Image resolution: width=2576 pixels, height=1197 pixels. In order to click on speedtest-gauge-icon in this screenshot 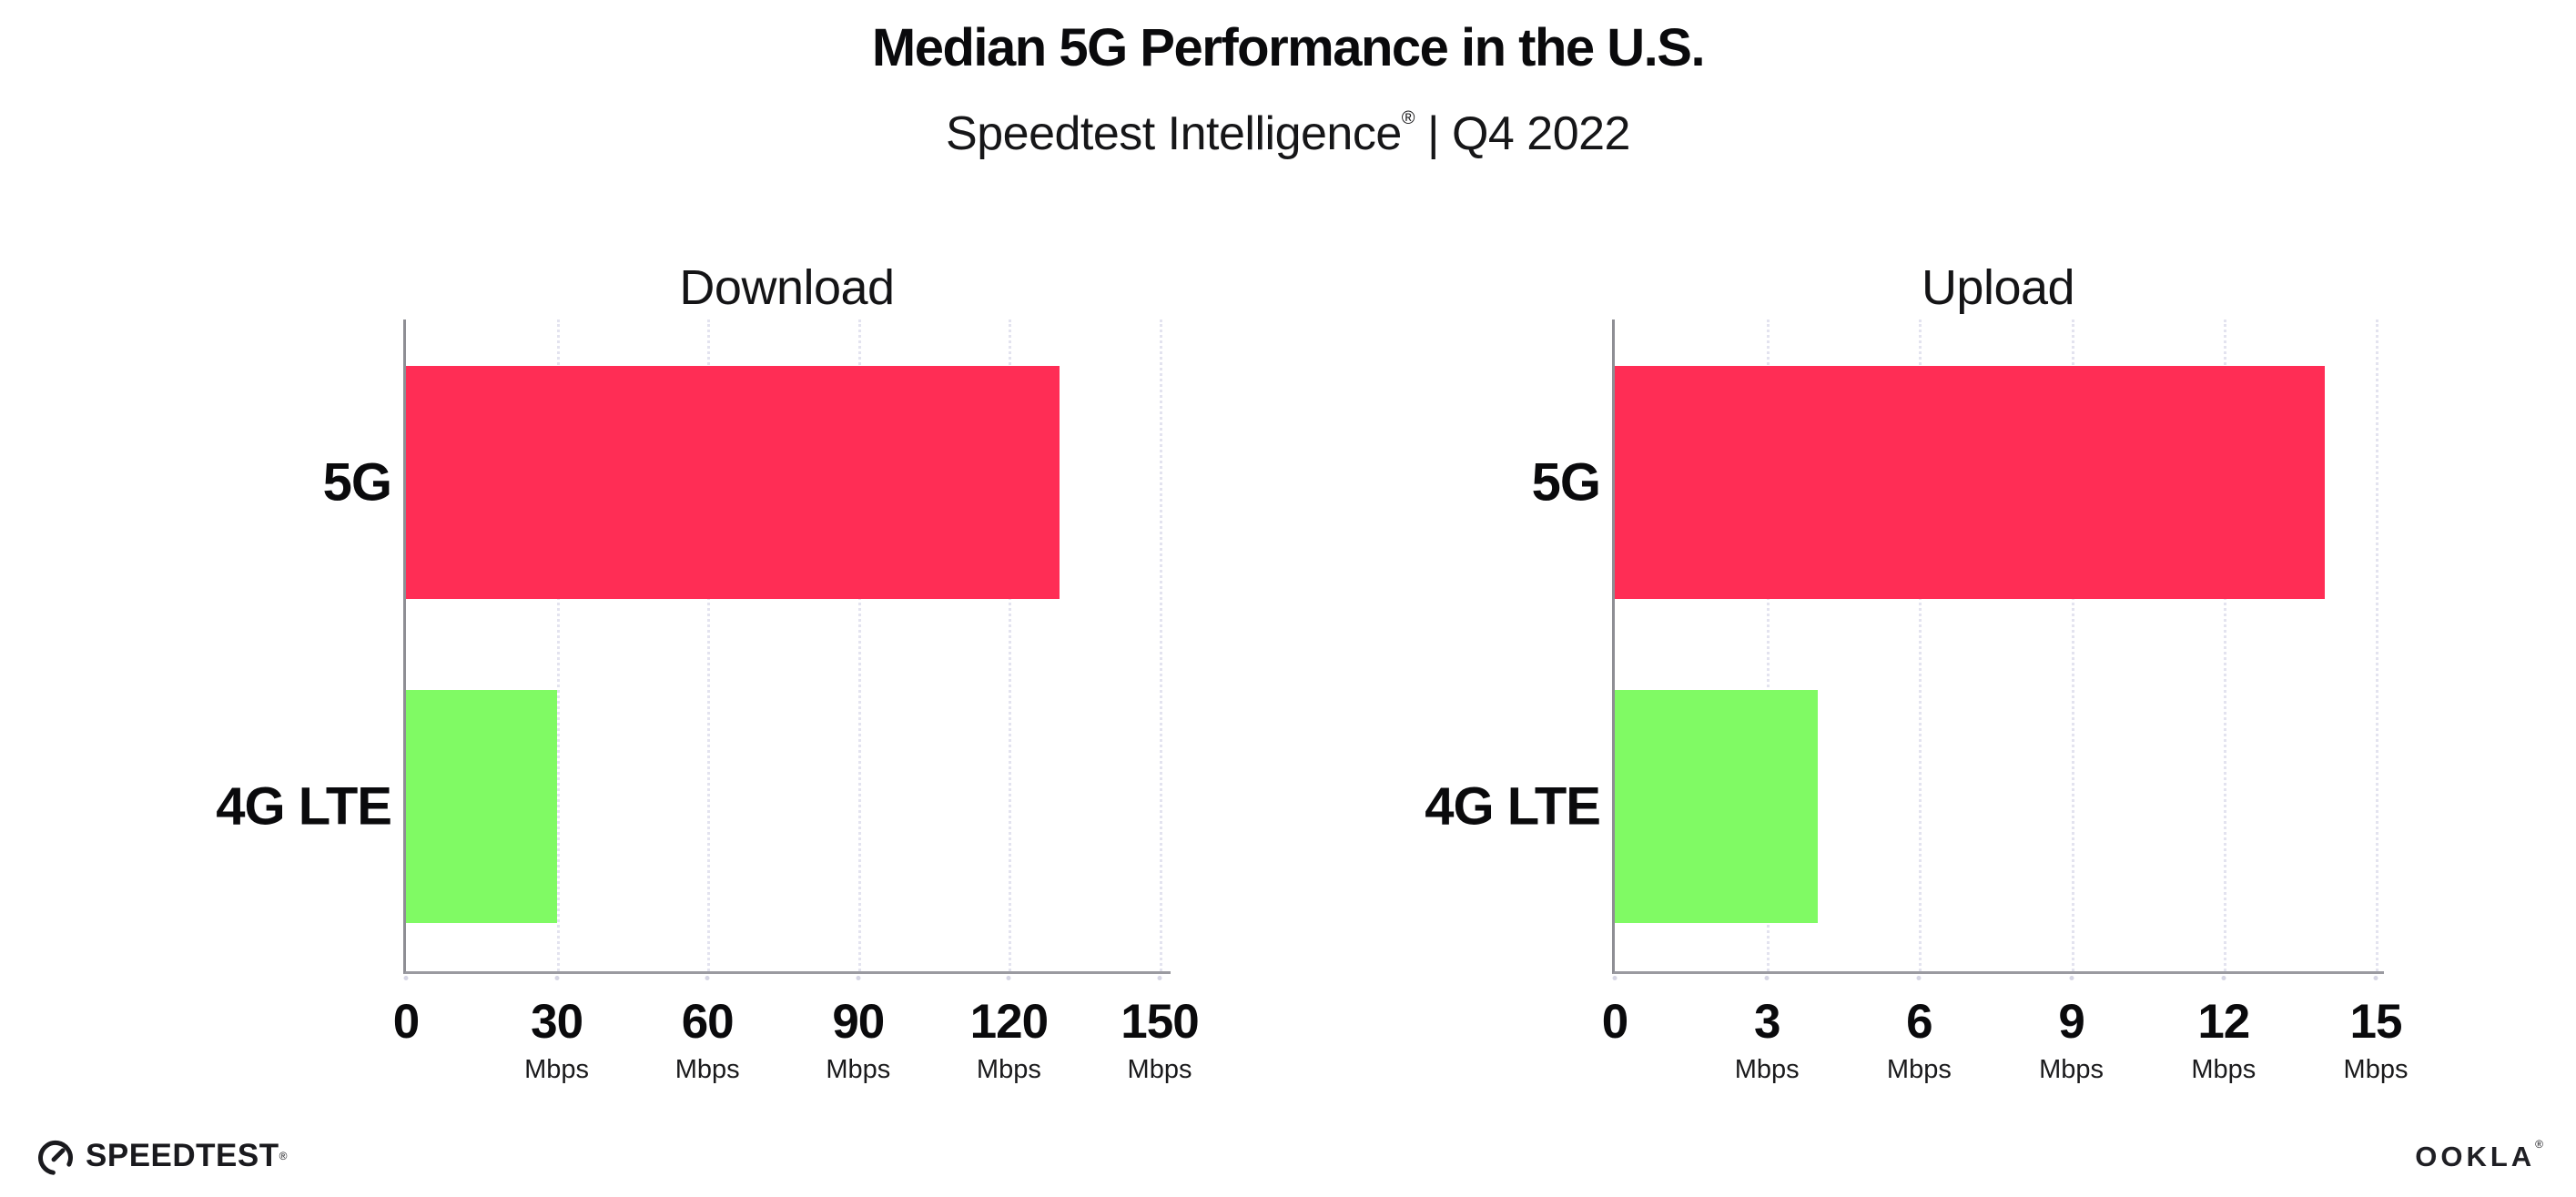, I will do `click(55, 1157)`.